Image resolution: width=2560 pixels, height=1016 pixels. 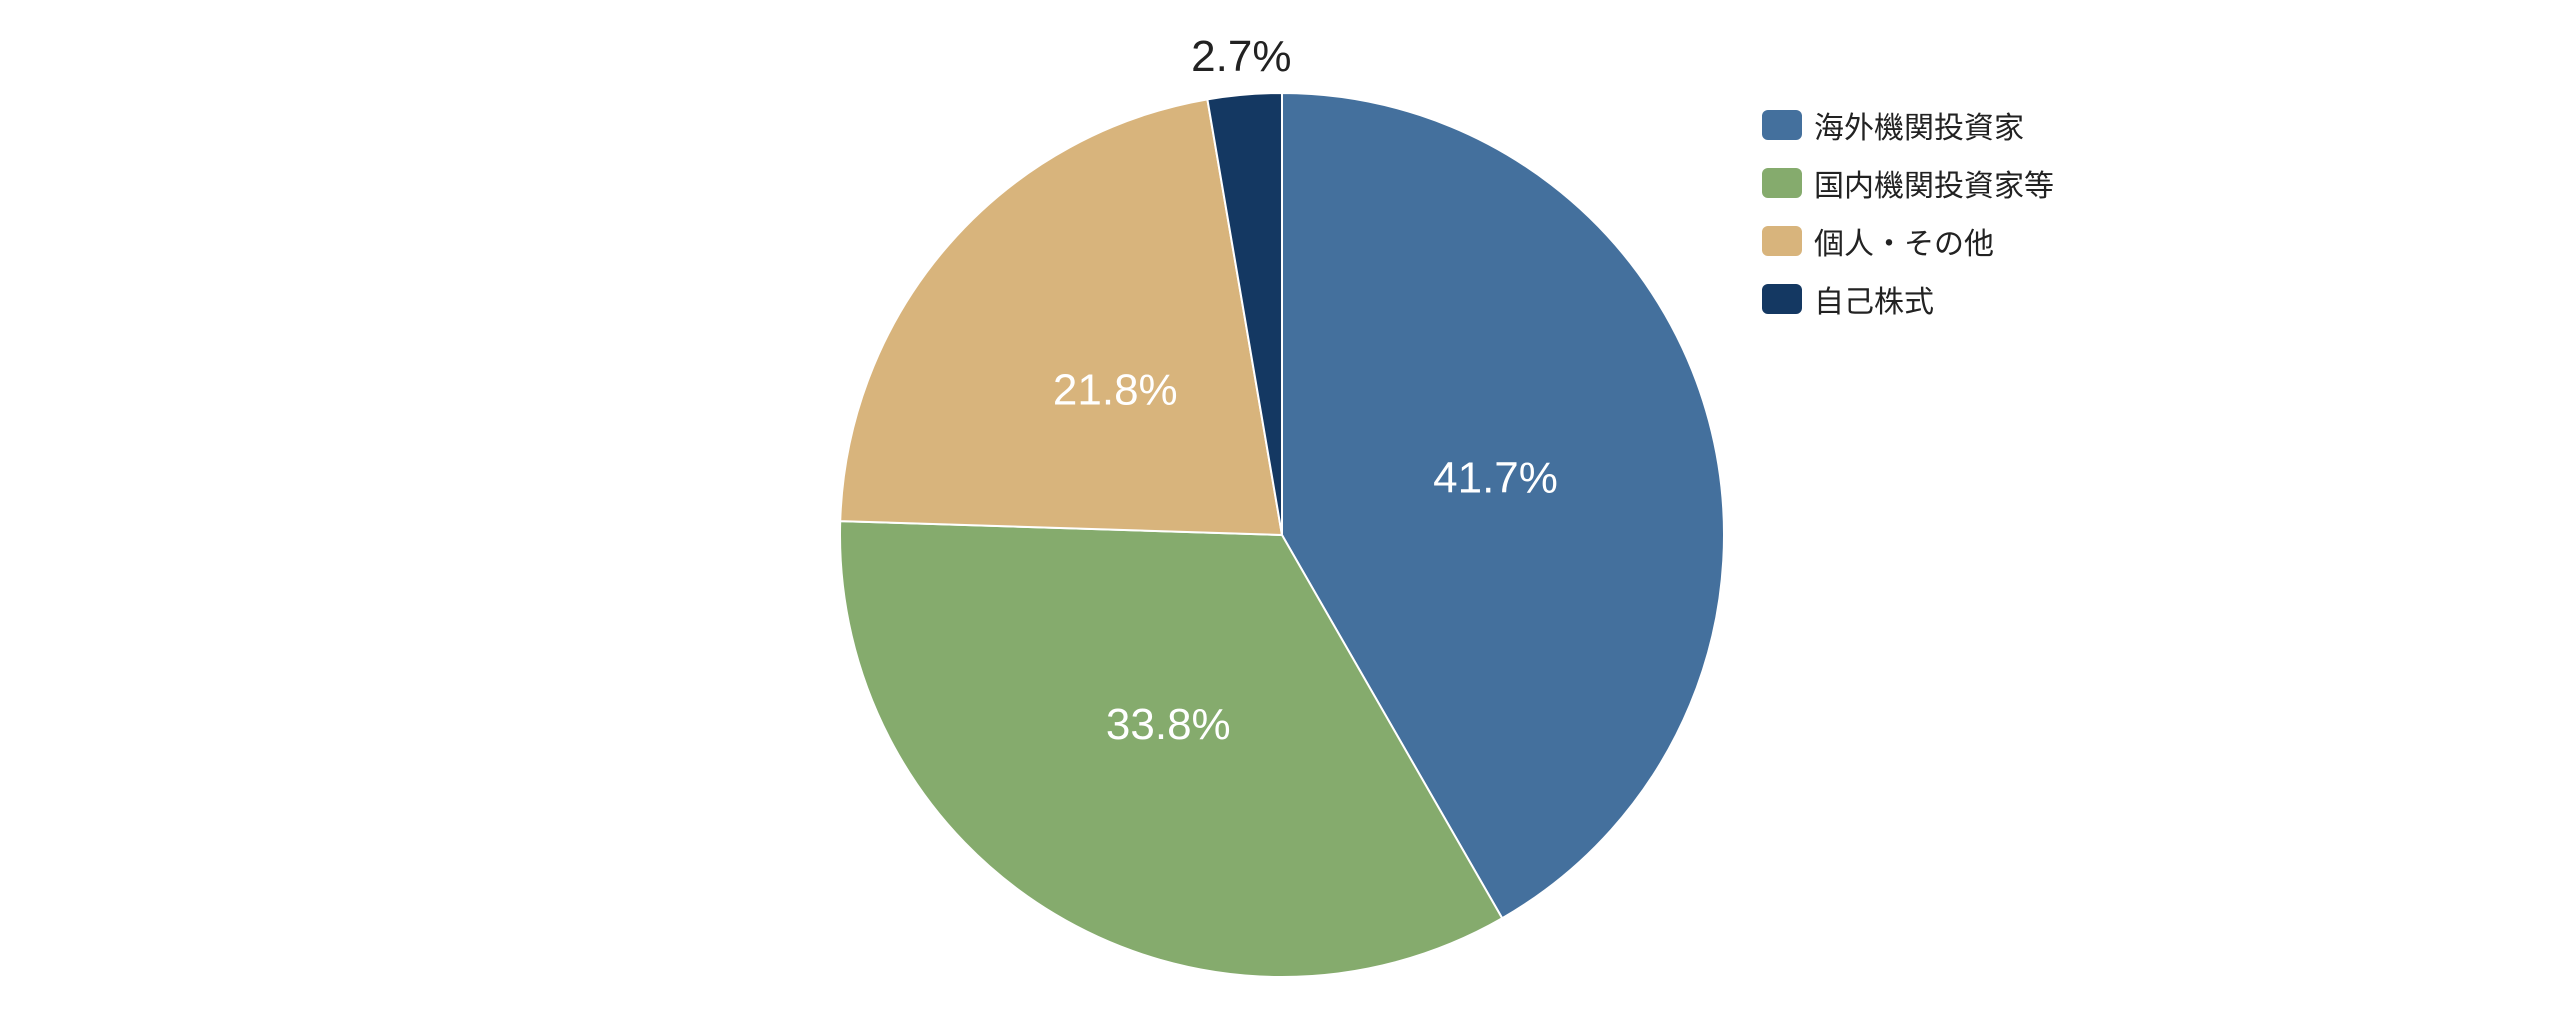 I want to click on data-label: 21.8%, so click(x=1115, y=389).